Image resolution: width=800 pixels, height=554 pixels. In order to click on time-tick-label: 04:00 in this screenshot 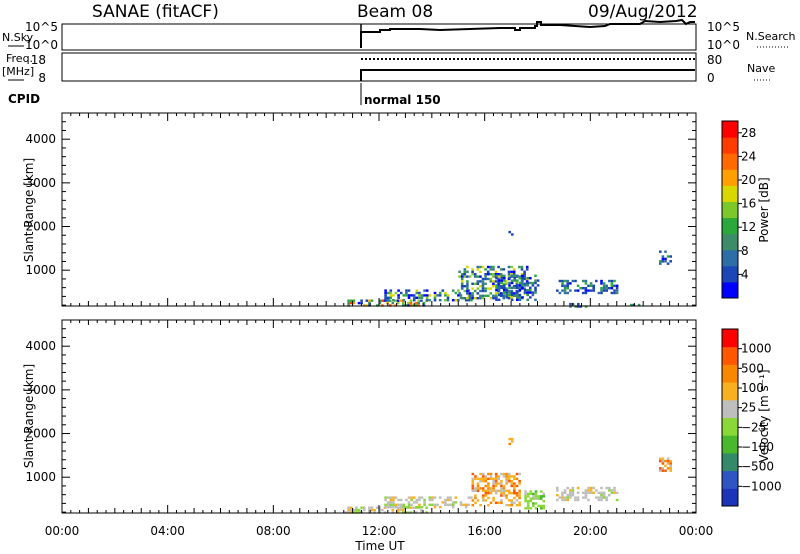, I will do `click(167, 531)`.